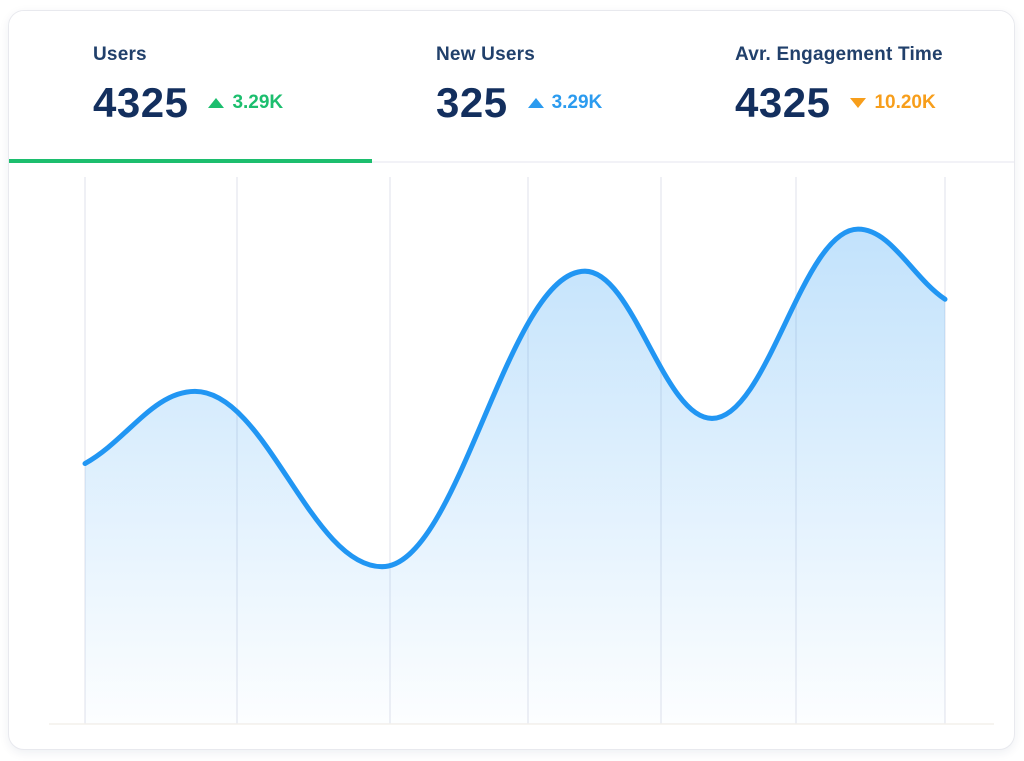 This screenshot has width=1024, height=761. Describe the element at coordinates (190, 87) in the screenshot. I see `metric-tab-users: Users 4325 3.29K` at that location.